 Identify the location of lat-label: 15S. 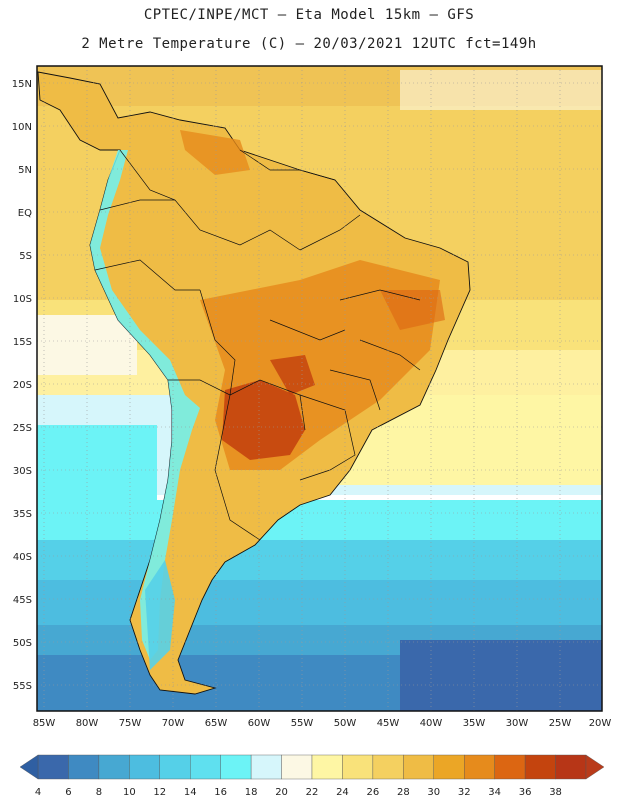
(22, 342).